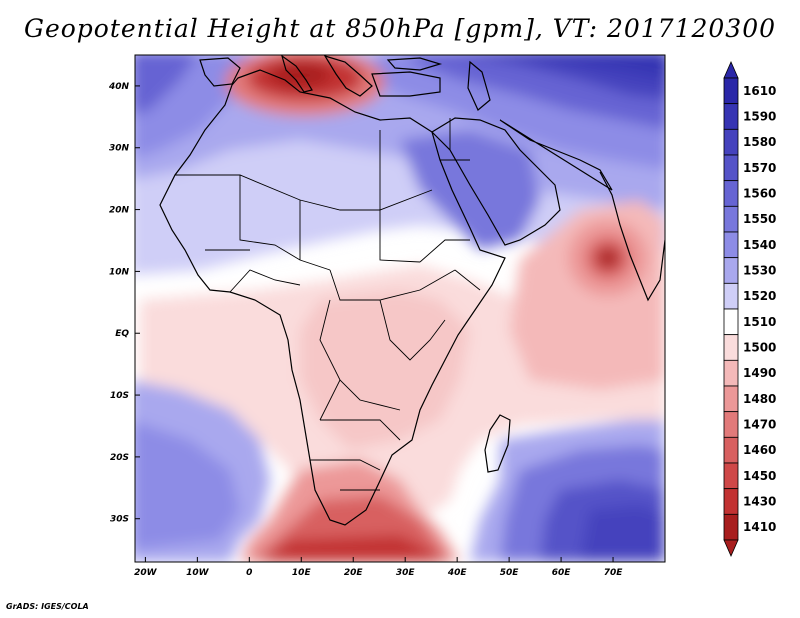 This screenshot has height=618, width=800. I want to click on colorbar-label: 1590, so click(759, 117).